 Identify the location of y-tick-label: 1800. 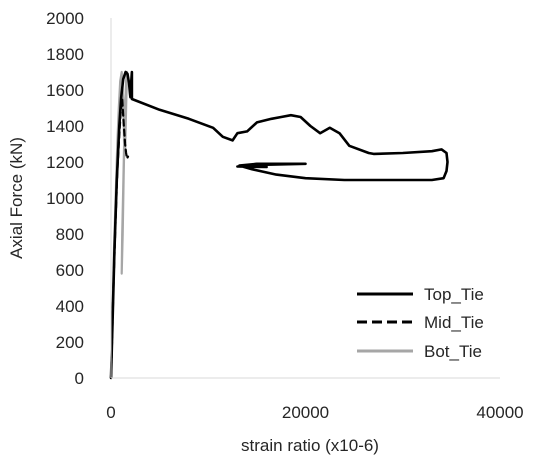
(65, 54).